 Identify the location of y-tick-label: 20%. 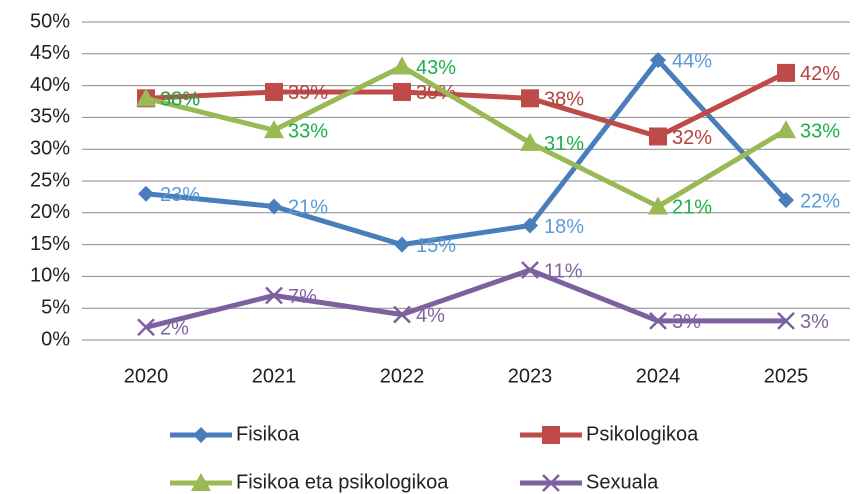
(50, 212).